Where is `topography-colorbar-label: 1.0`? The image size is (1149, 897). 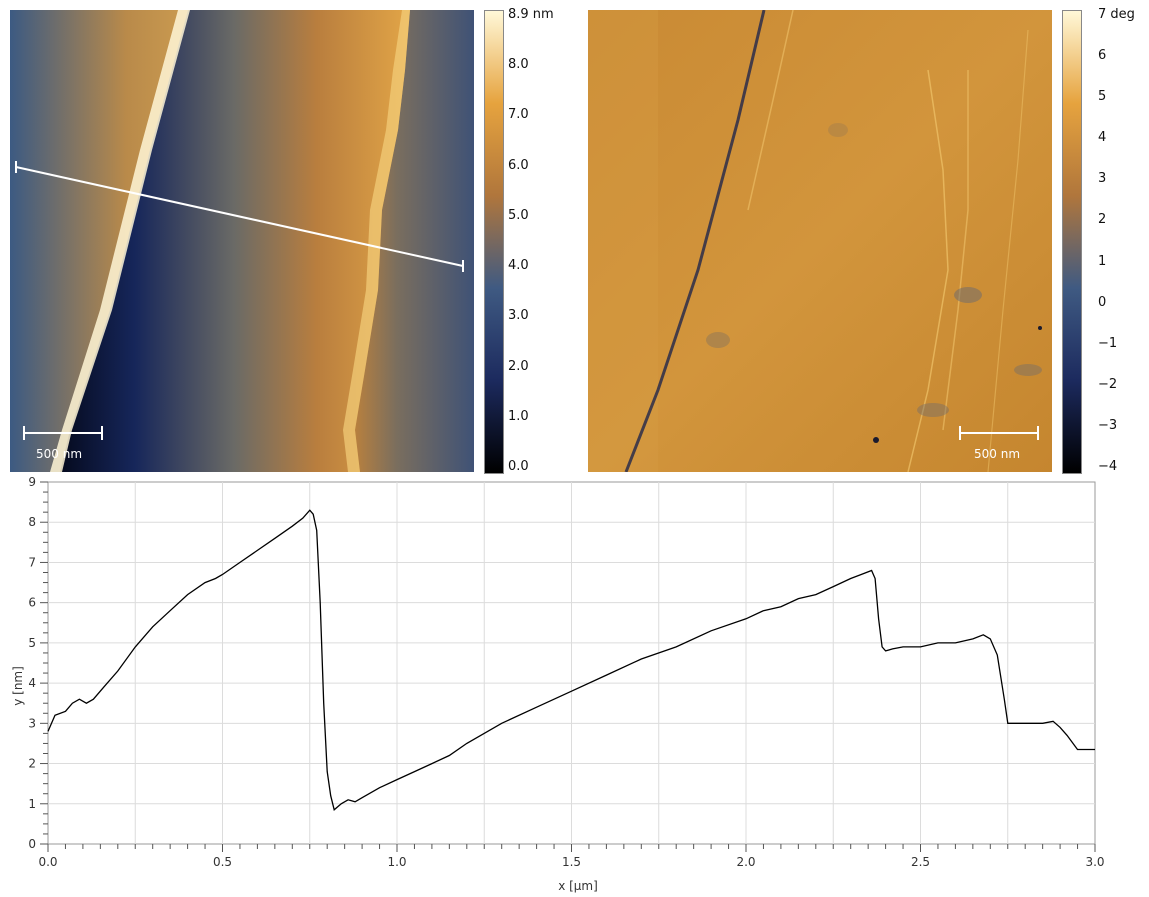 topography-colorbar-label: 1.0 is located at coordinates (518, 416).